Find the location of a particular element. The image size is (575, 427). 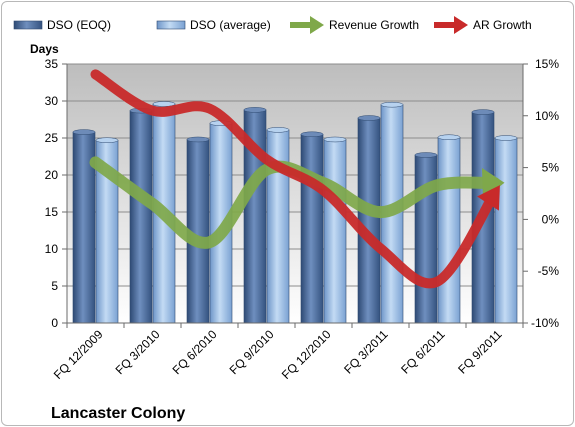

legend-label: DSO (average) is located at coordinates (230, 25).